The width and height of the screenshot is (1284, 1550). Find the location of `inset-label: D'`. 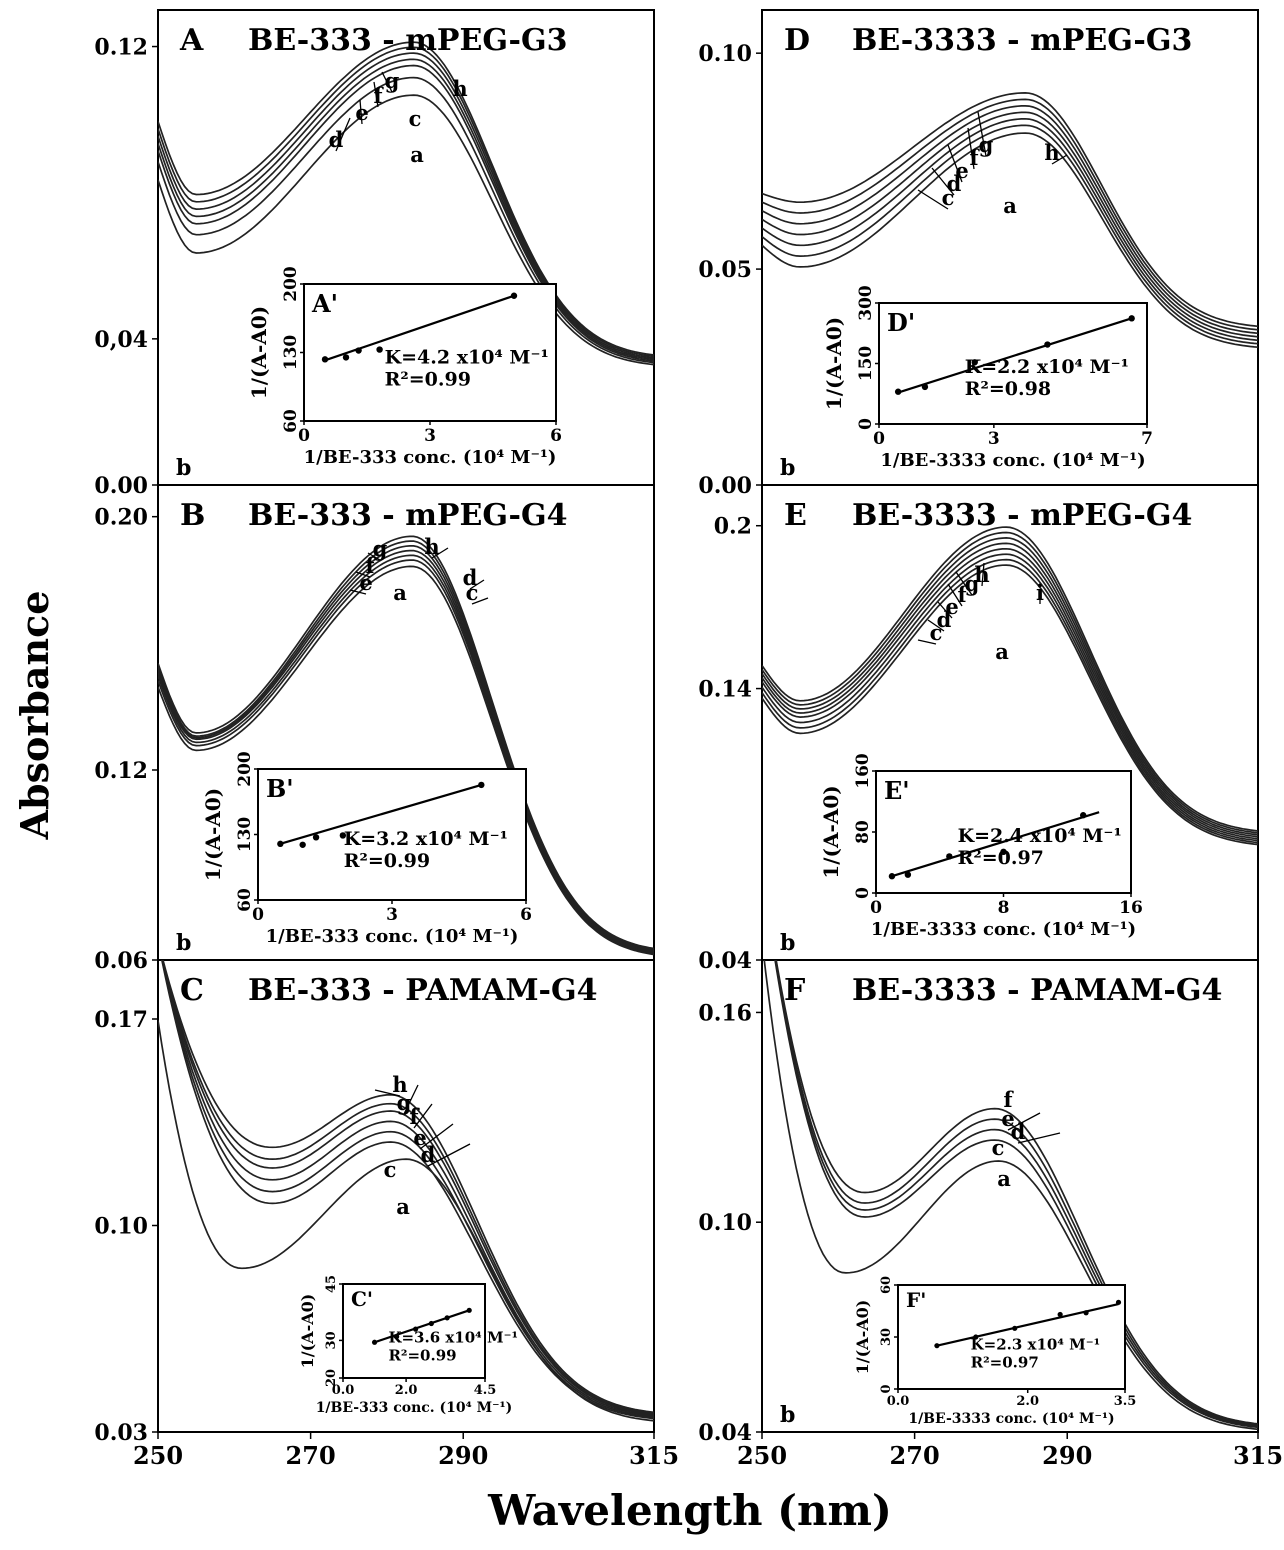

inset-label: D' is located at coordinates (901, 322).